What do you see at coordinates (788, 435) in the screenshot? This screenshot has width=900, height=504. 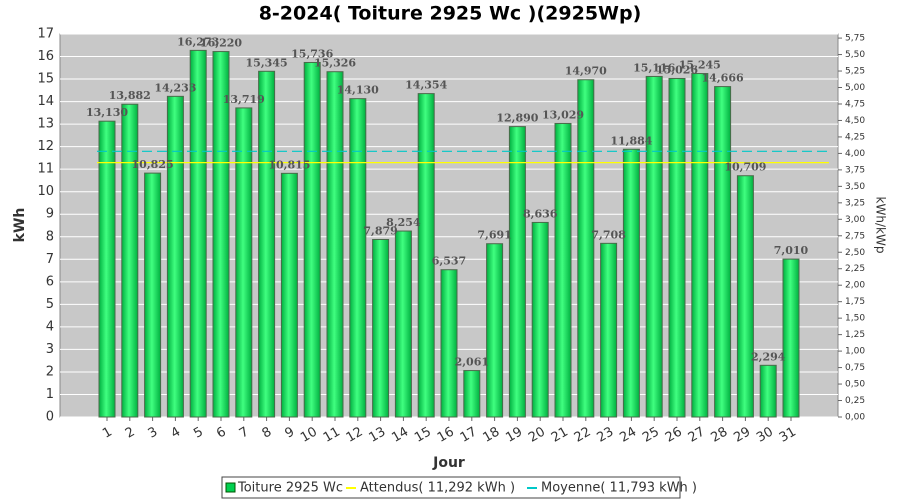 I see `x-tick-label: 31` at bounding box center [788, 435].